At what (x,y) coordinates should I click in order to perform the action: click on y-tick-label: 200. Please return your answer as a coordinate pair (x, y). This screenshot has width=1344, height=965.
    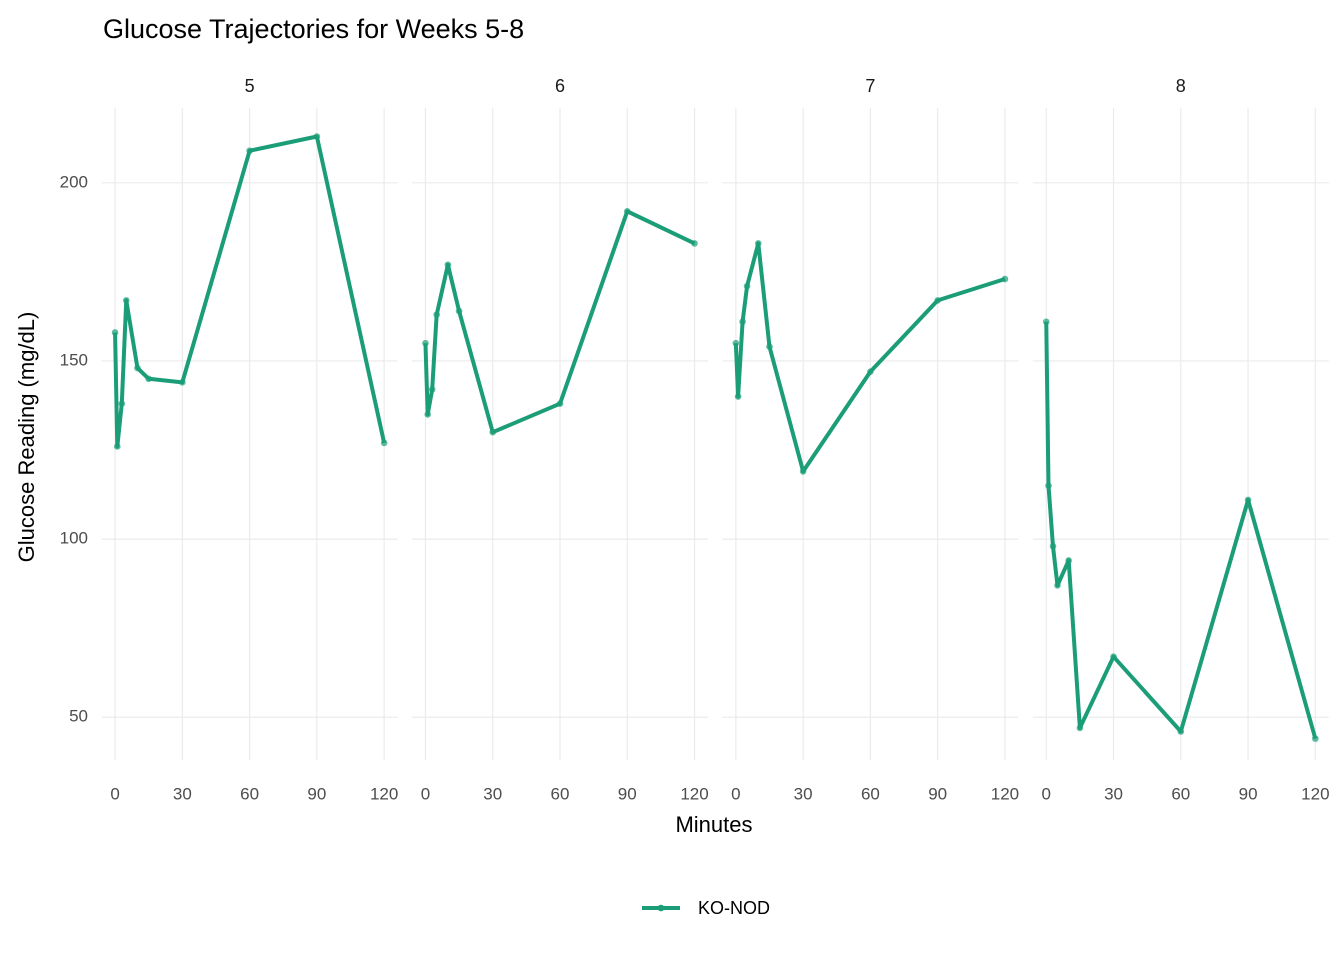
    Looking at the image, I should click on (74, 181).